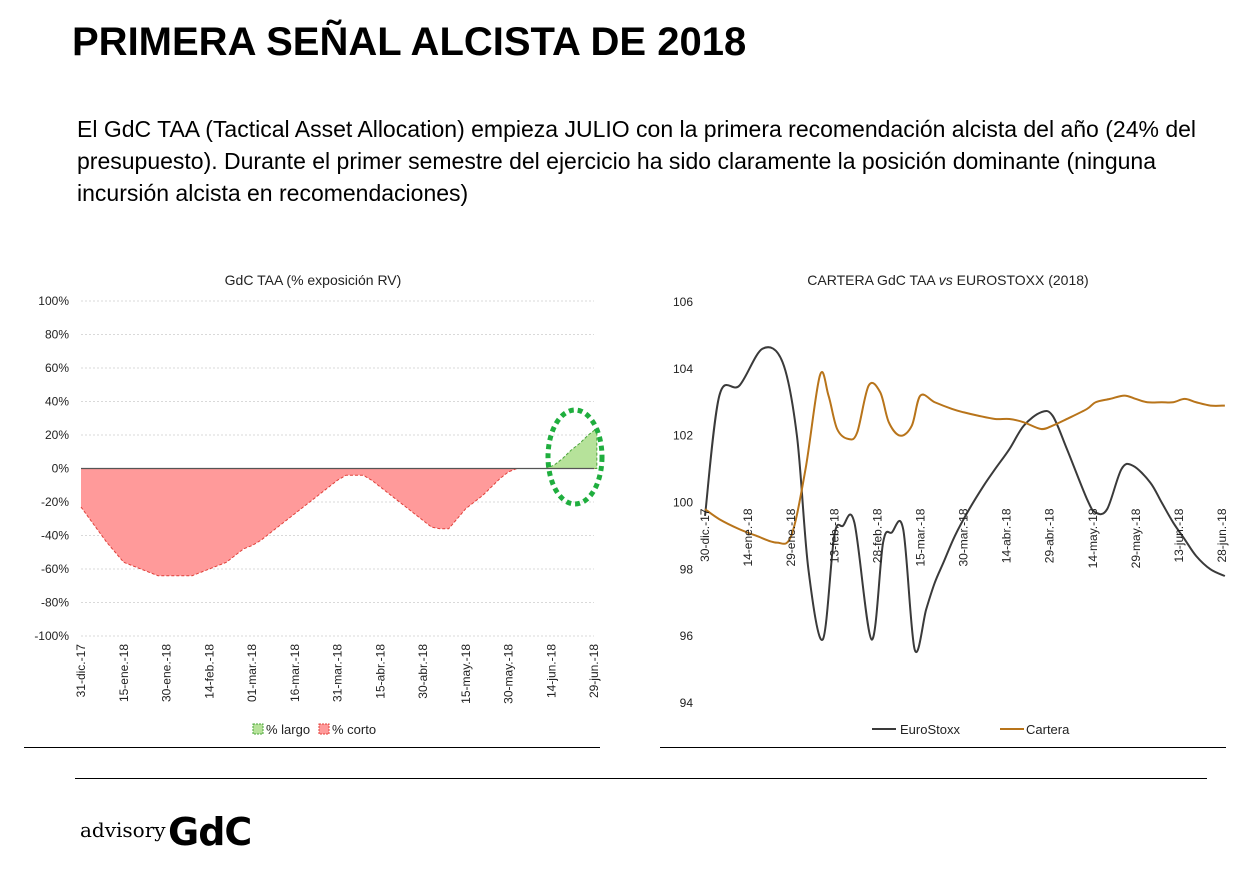  What do you see at coordinates (964, 458) in the screenshot?
I see `line-cartera` at bounding box center [964, 458].